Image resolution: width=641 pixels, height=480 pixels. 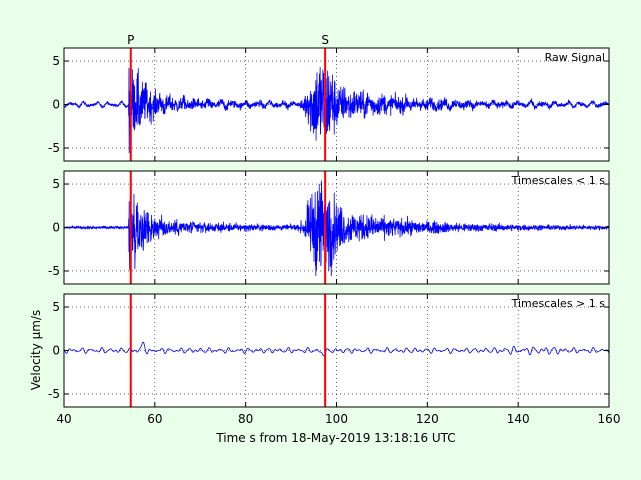 What do you see at coordinates (154, 419) in the screenshot?
I see `x-tick-label: 60` at bounding box center [154, 419].